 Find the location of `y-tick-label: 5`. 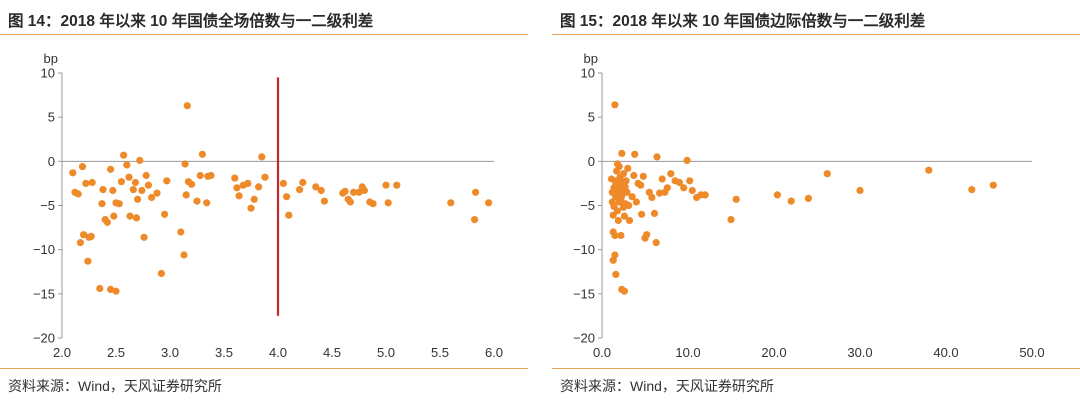

y-tick-label: 5 is located at coordinates (591, 117).